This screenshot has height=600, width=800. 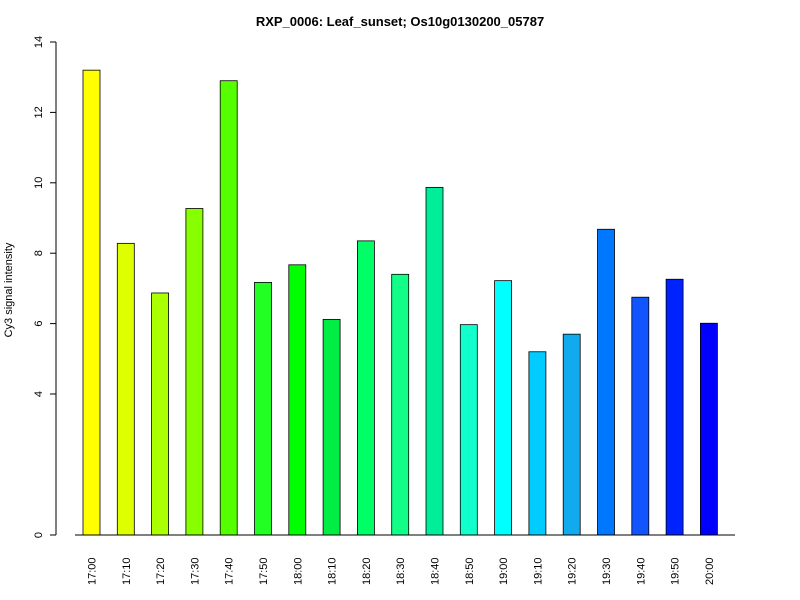 What do you see at coordinates (39, 183) in the screenshot?
I see `y-tick-label: 10` at bounding box center [39, 183].